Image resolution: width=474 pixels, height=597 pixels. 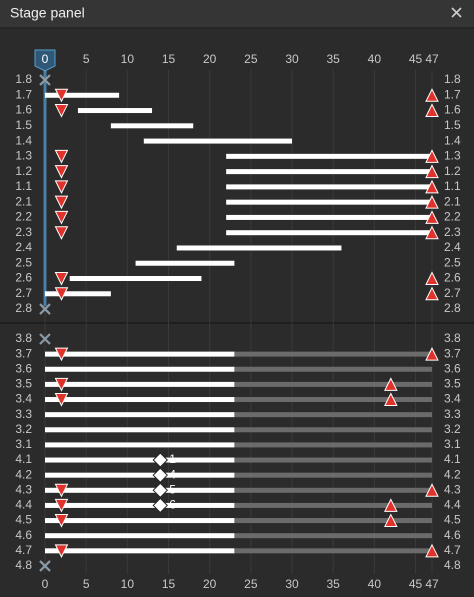 What do you see at coordinates (251, 584) in the screenshot?
I see `bottom-tick-label: 25` at bounding box center [251, 584].